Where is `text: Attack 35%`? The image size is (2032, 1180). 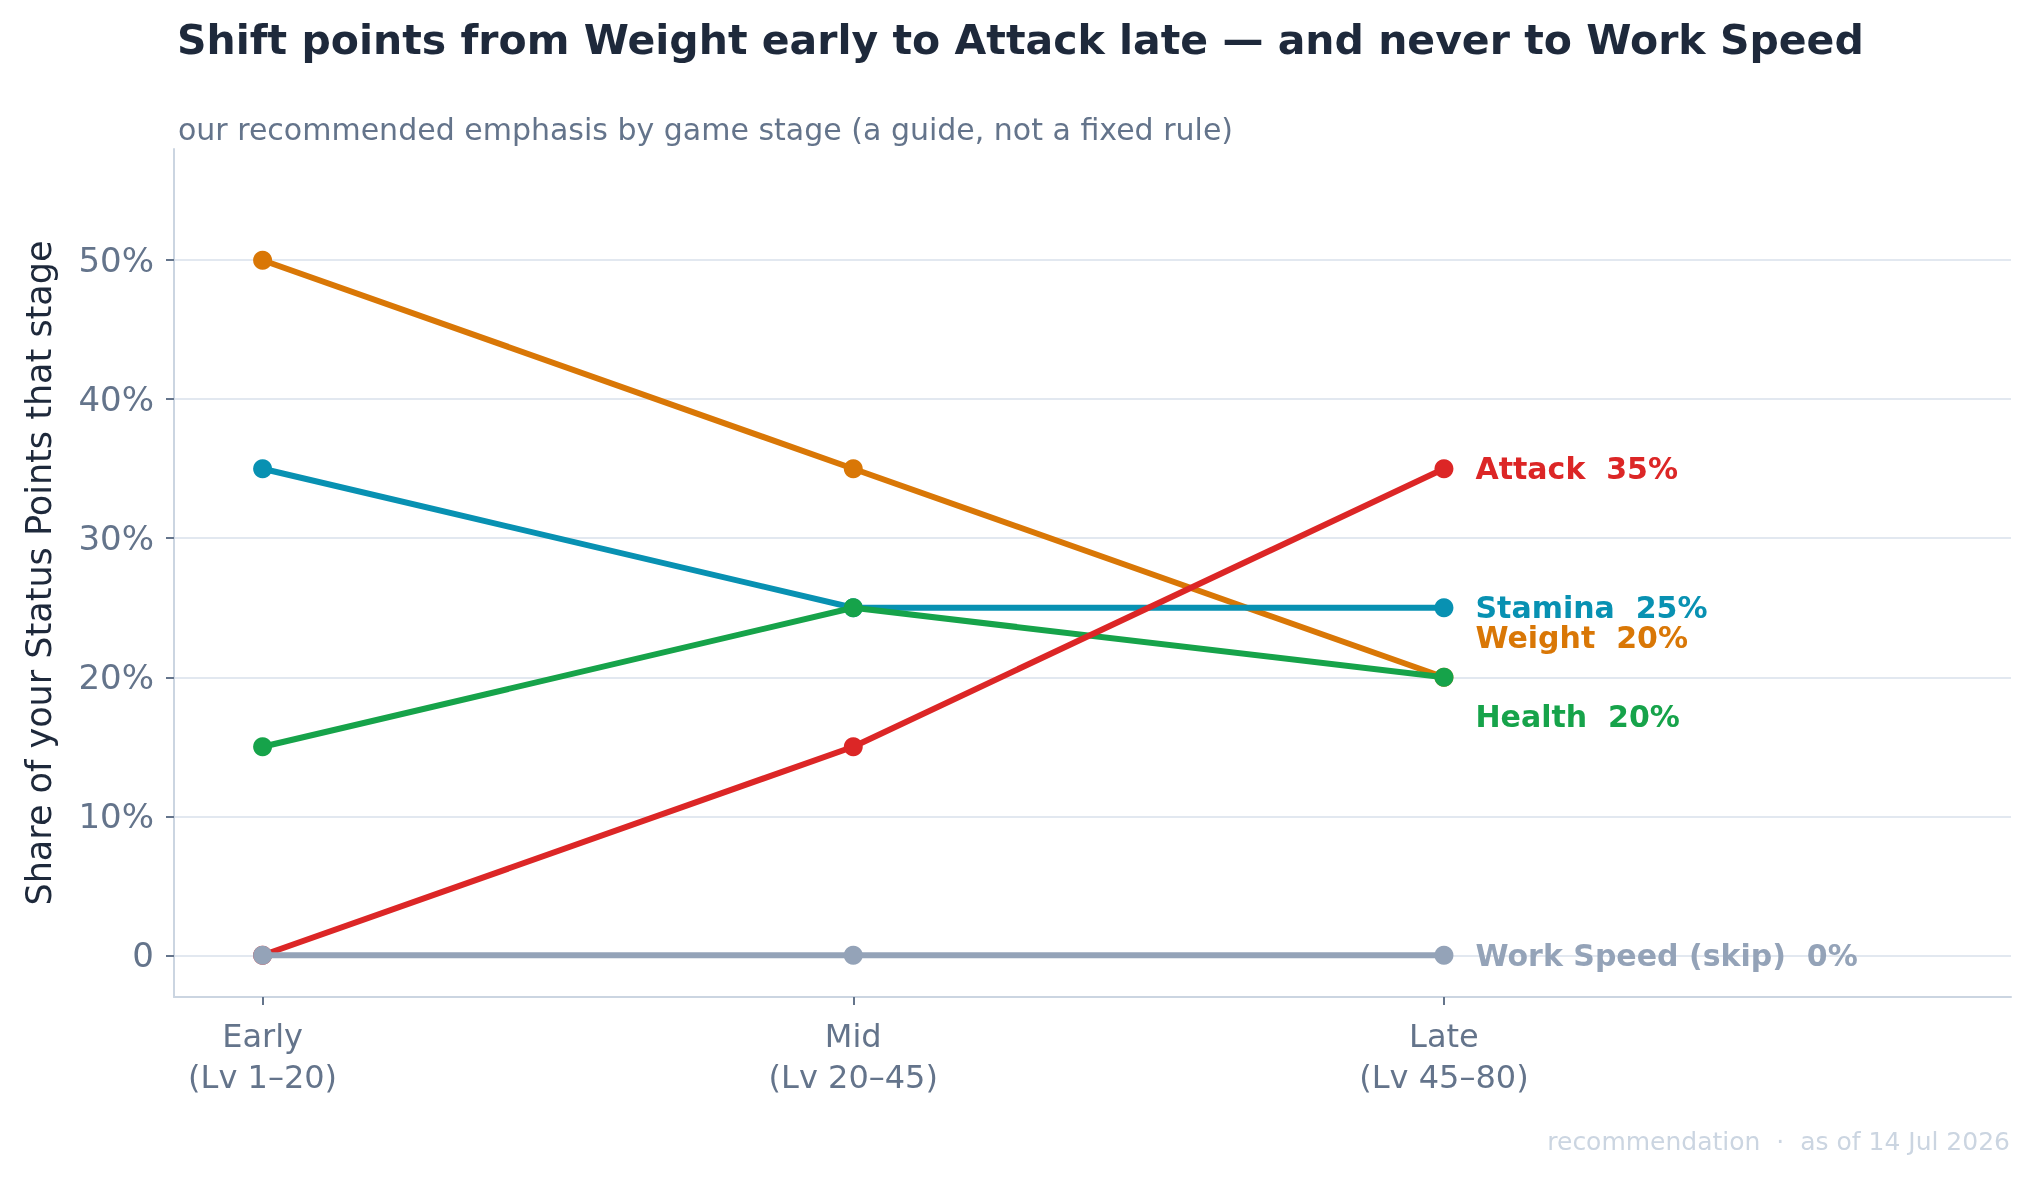
text: Attack 35% is located at coordinates (1577, 469).